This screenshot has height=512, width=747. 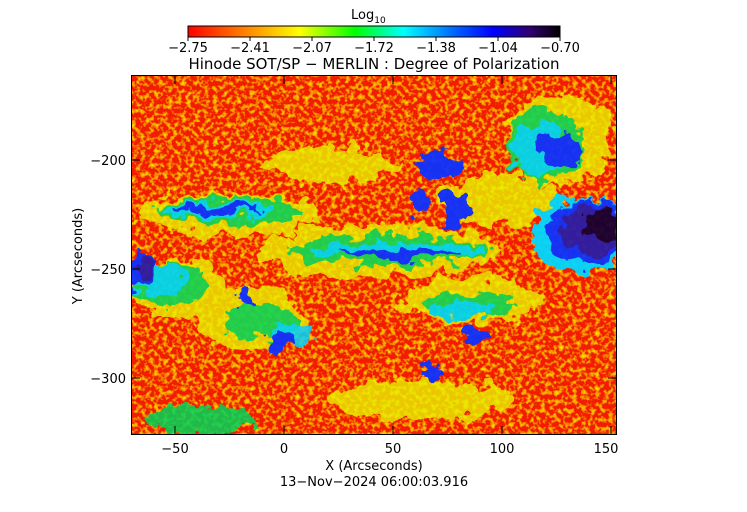 I want to click on colorbar-label: Log10, so click(x=368, y=17).